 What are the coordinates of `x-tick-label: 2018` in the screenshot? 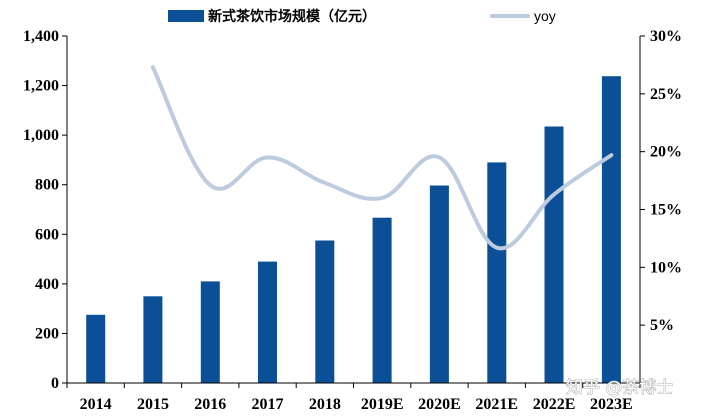 It's located at (325, 404).